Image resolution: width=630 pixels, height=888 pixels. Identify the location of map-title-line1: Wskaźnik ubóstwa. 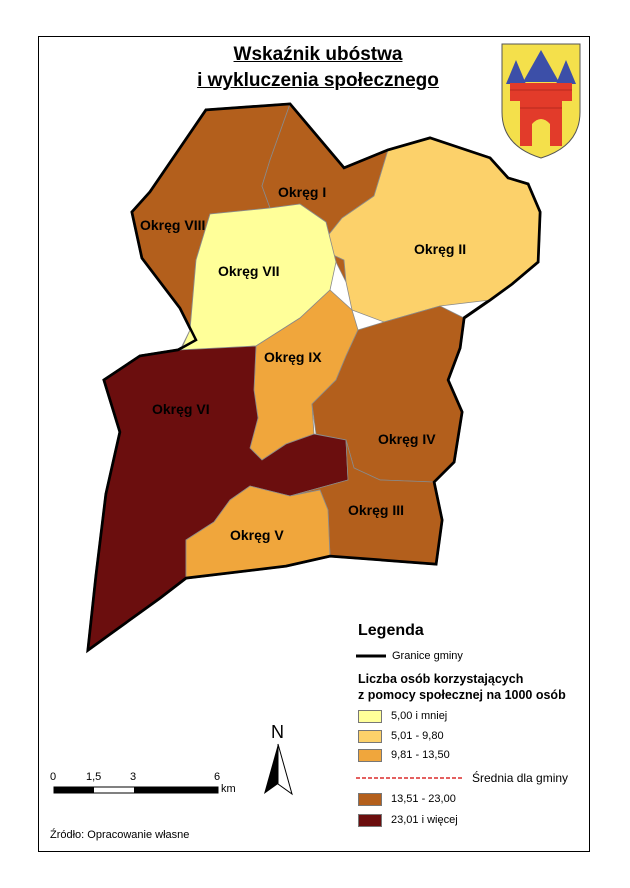
(318, 54).